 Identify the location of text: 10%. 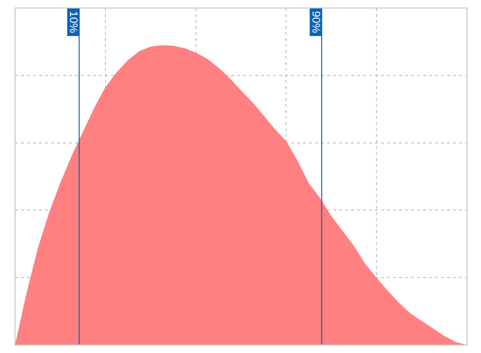
(73, 22).